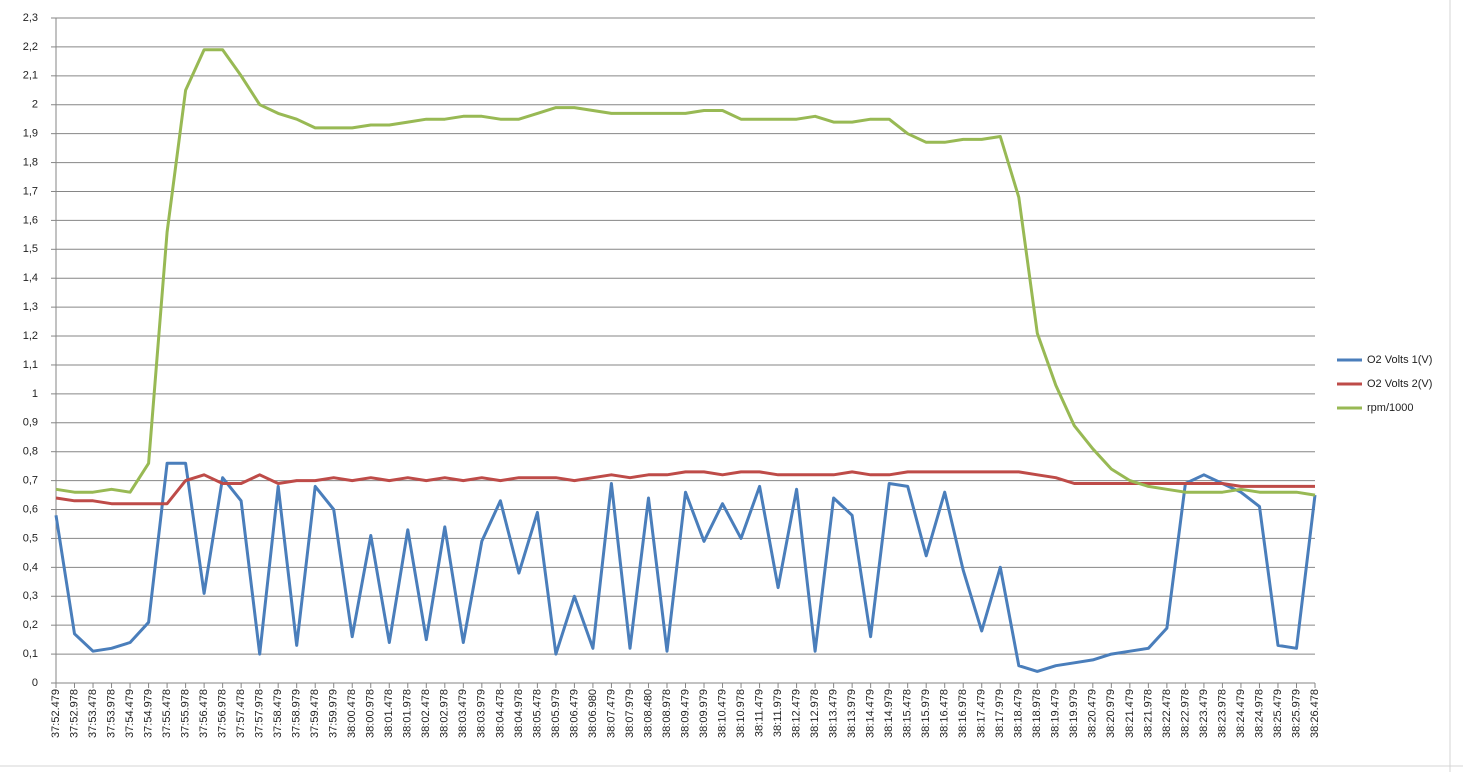 This screenshot has height=772, width=1463. What do you see at coordinates (30, 134) in the screenshot?
I see `y-tick-label: 1,9` at bounding box center [30, 134].